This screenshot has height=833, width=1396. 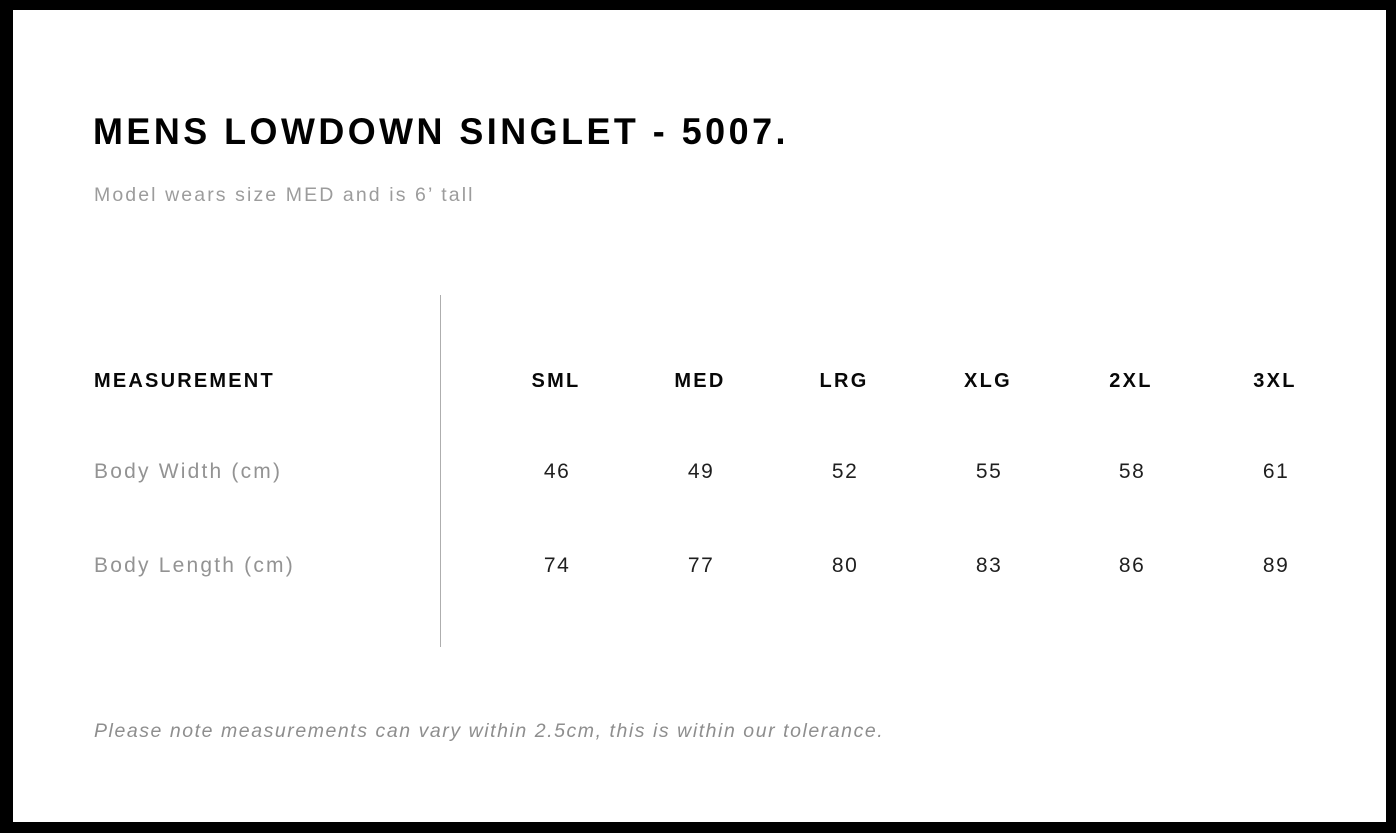 What do you see at coordinates (284, 195) in the screenshot?
I see `model-fit-note: Model wears size MED and is 6’ tall` at bounding box center [284, 195].